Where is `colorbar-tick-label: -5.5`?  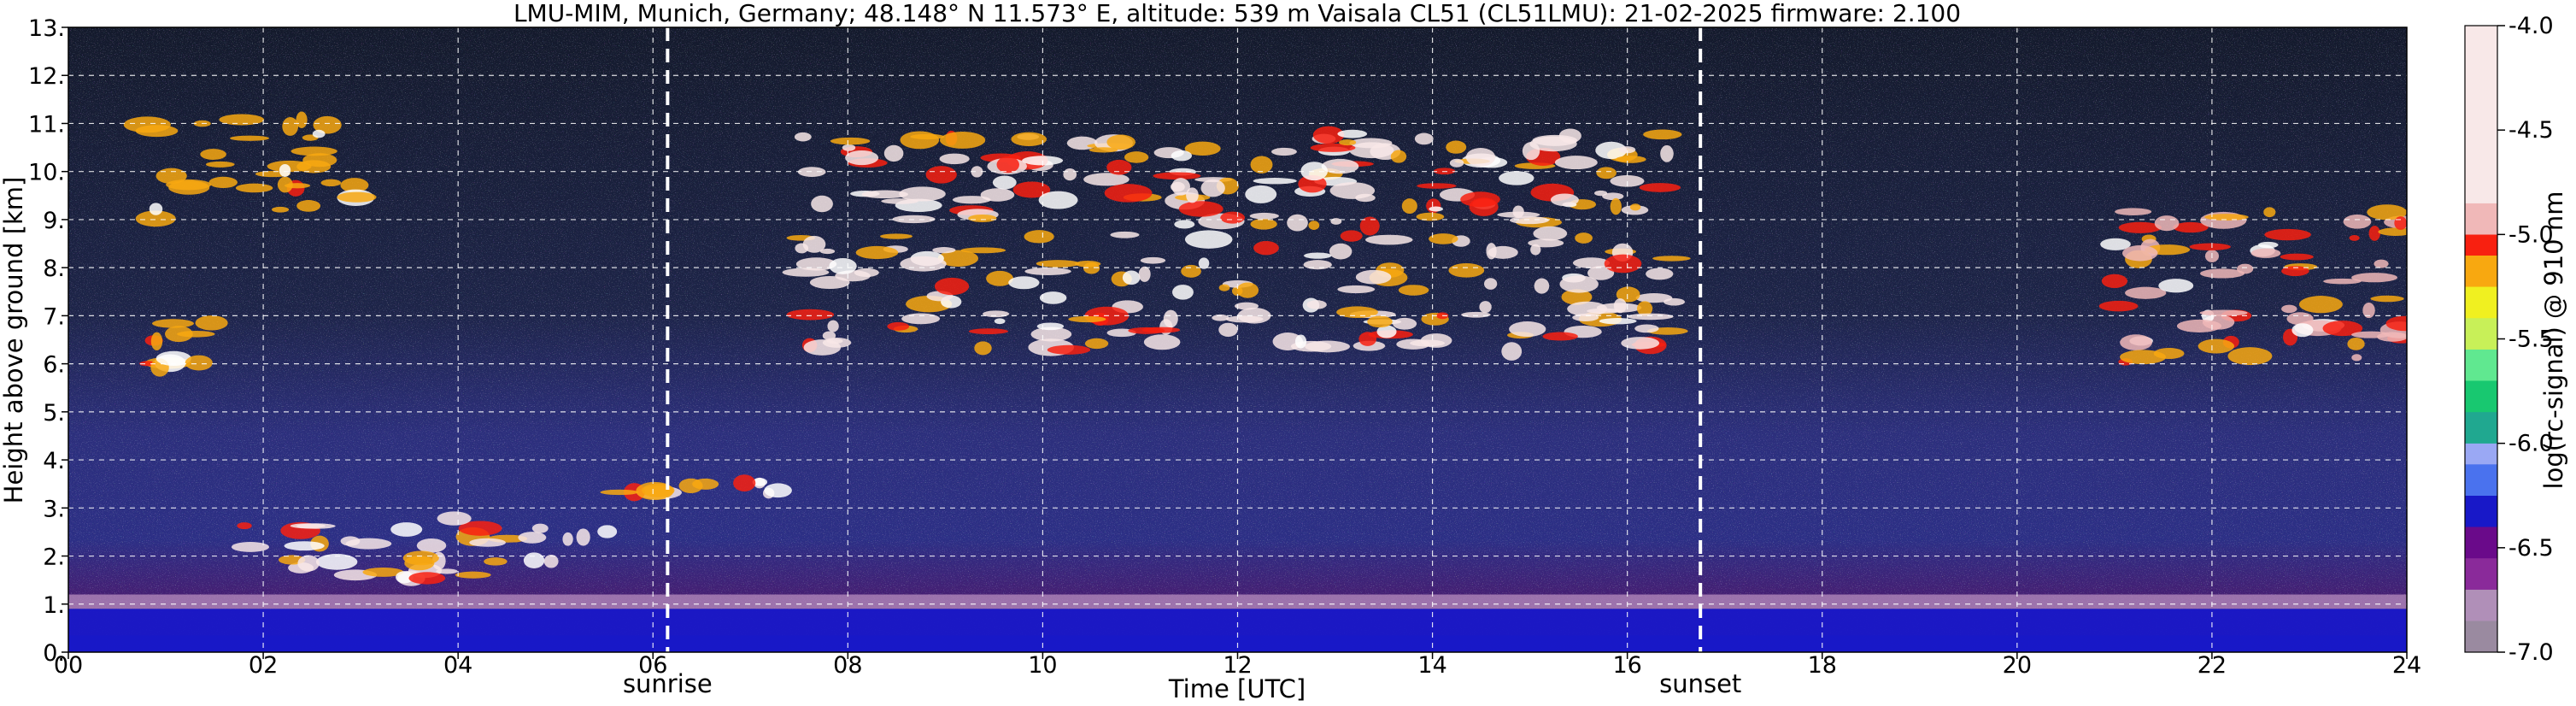
colorbar-tick-label: -5.5 is located at coordinates (2531, 340).